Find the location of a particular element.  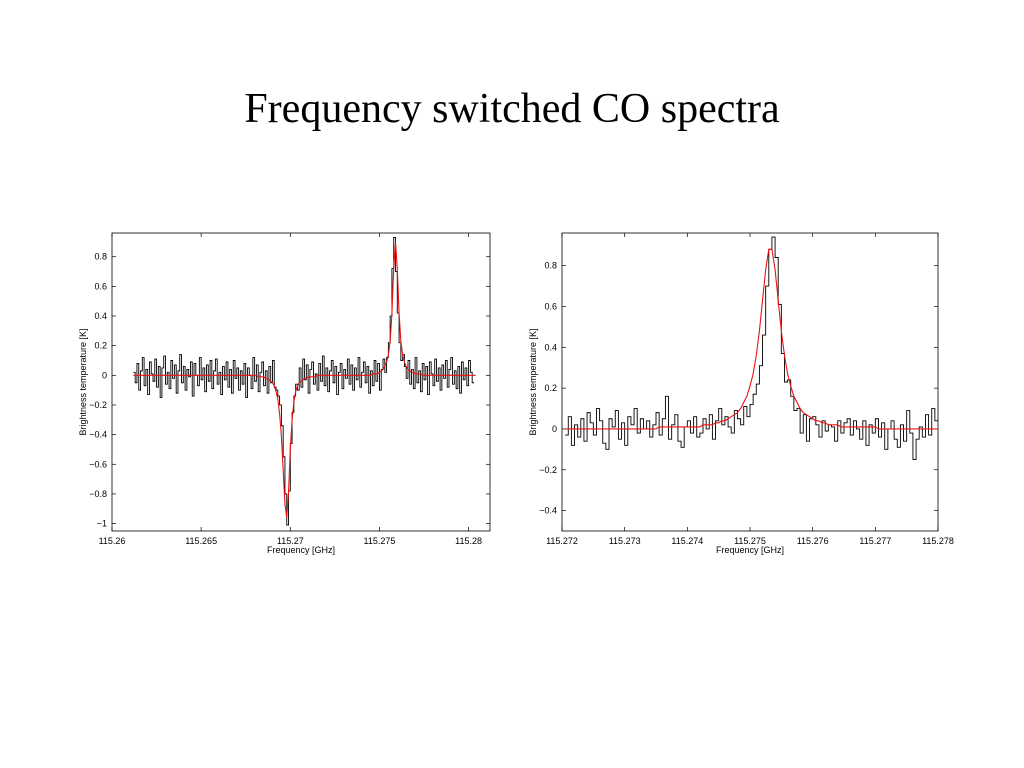

right-x-tick-label: 115.278 is located at coordinates (938, 541).